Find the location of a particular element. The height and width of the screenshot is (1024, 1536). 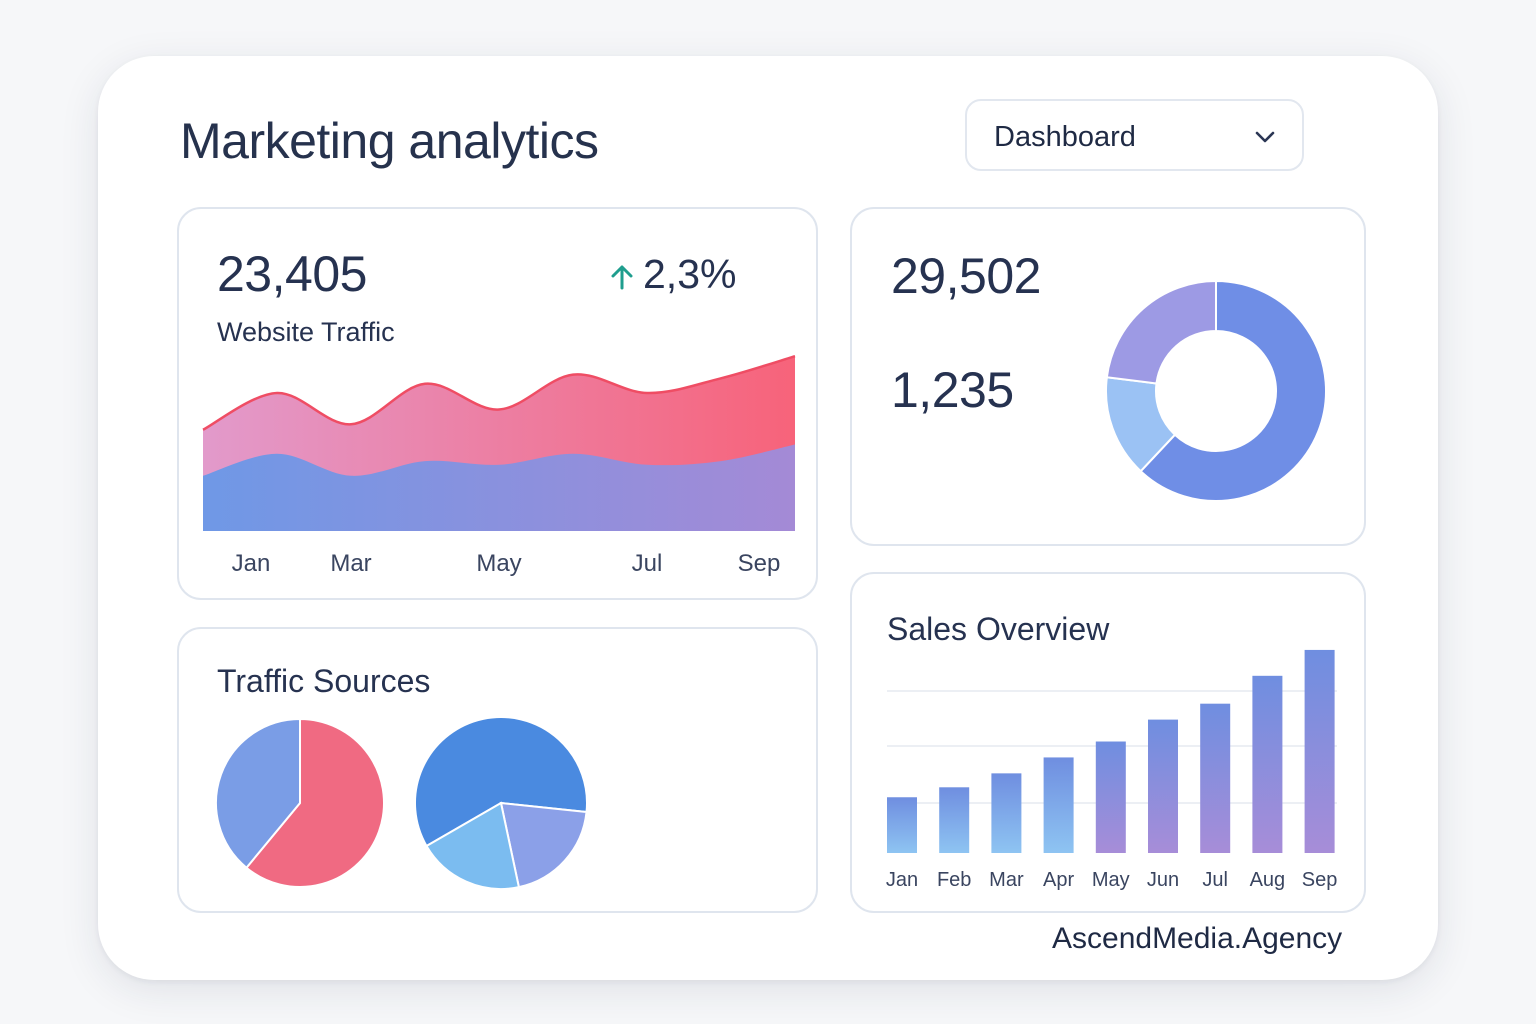

chevron-down-icon is located at coordinates (1265, 137).